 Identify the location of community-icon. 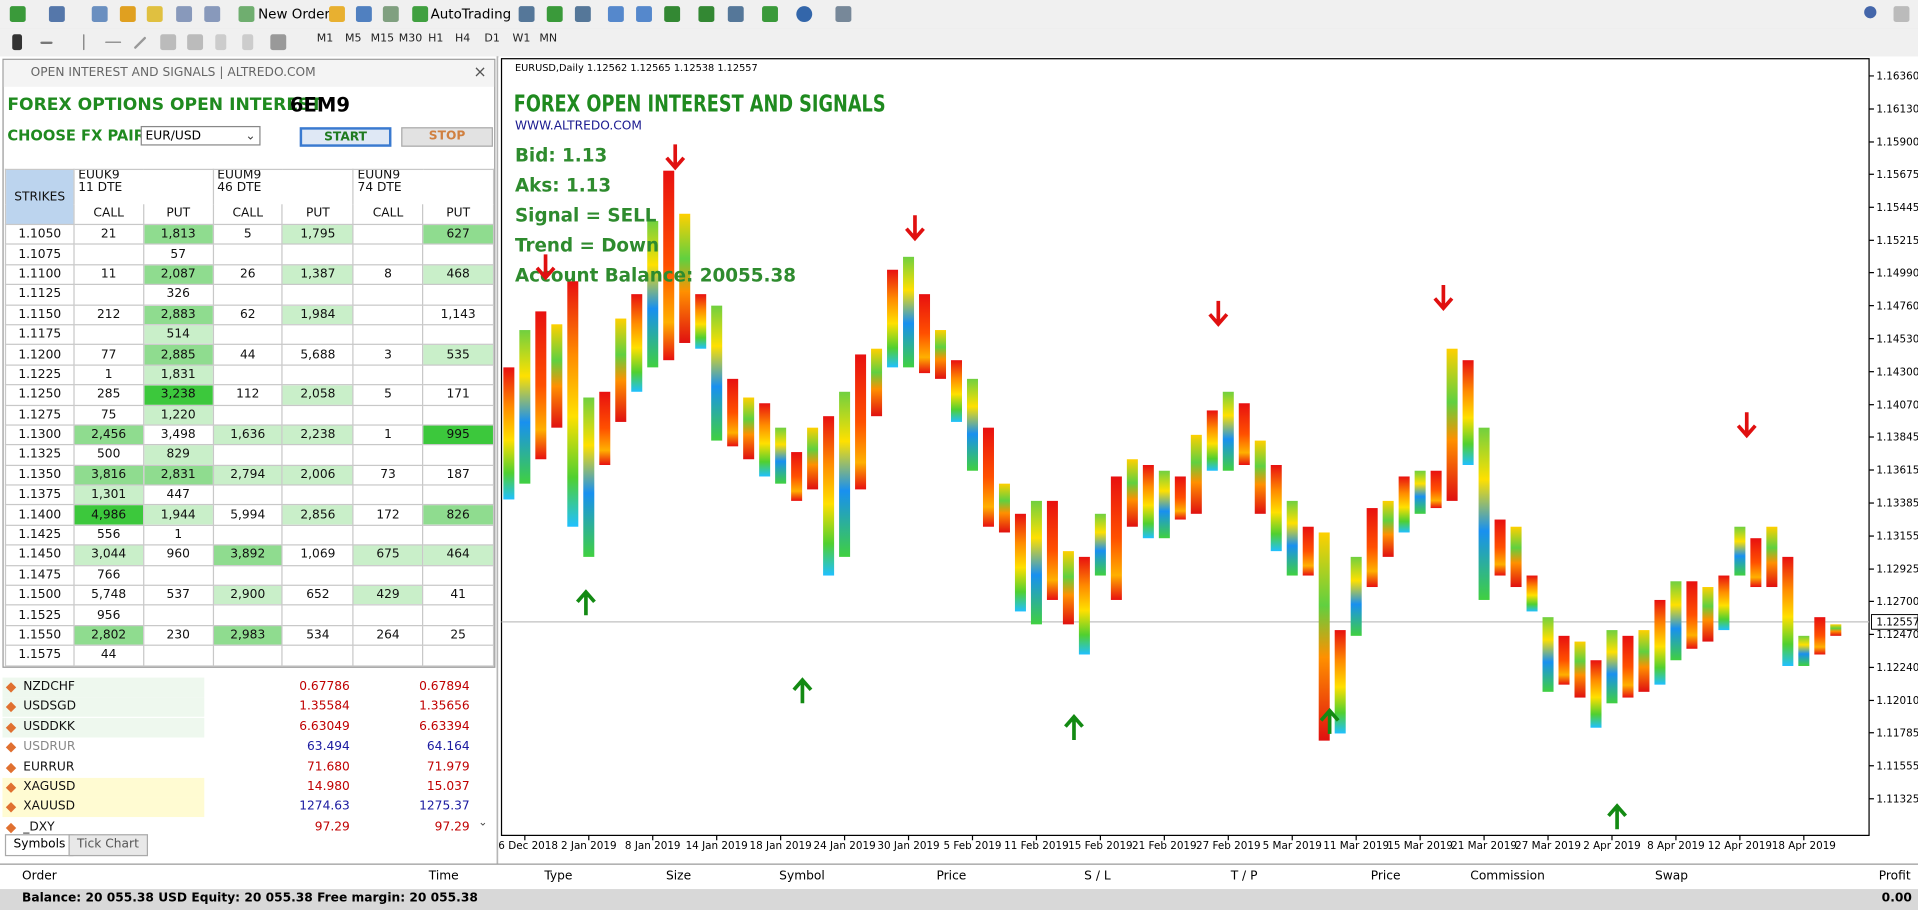
(363, 14).